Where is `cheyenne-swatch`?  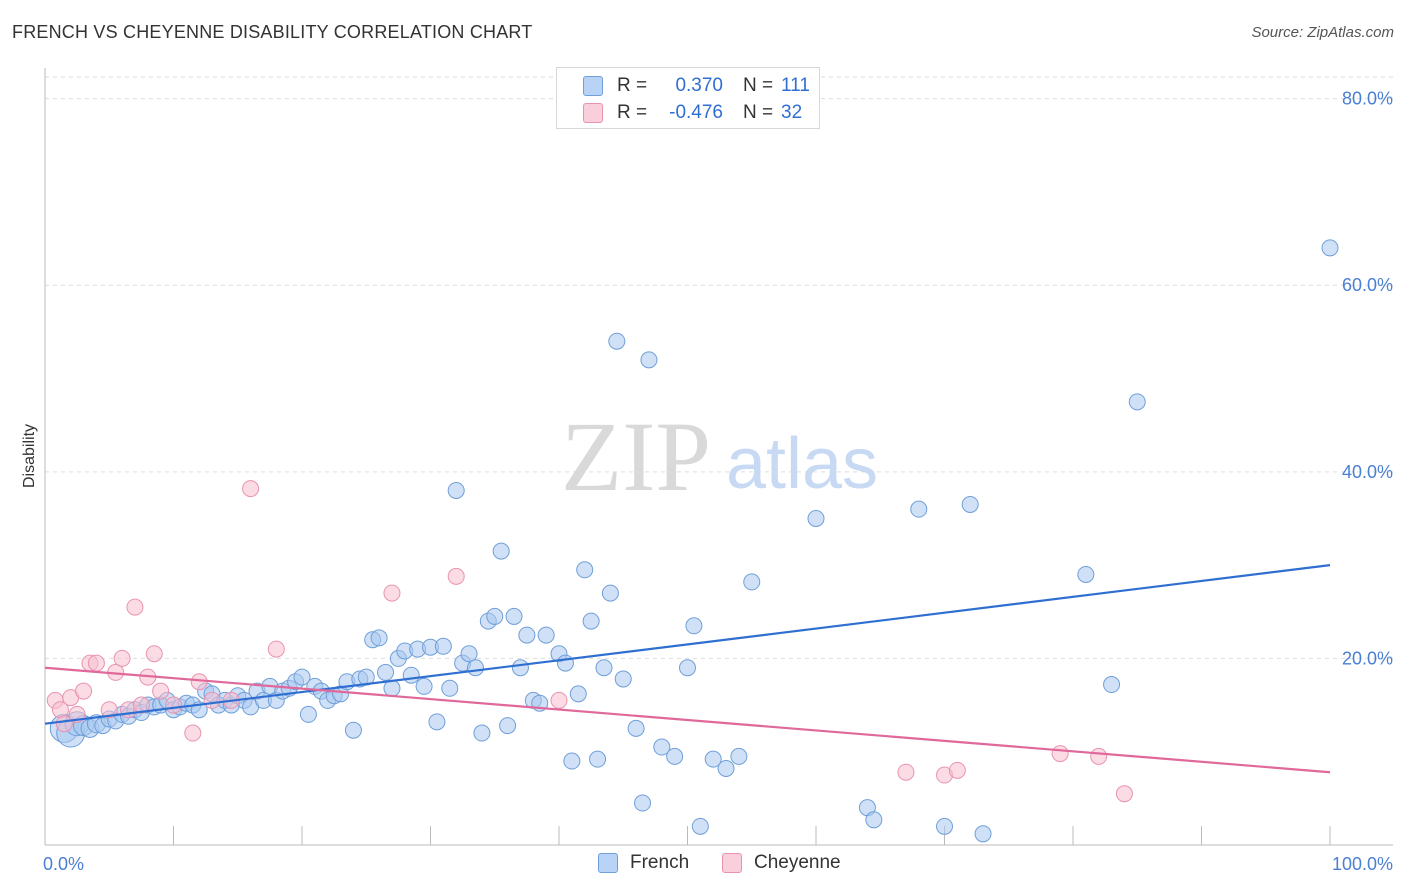 cheyenne-swatch is located at coordinates (732, 863).